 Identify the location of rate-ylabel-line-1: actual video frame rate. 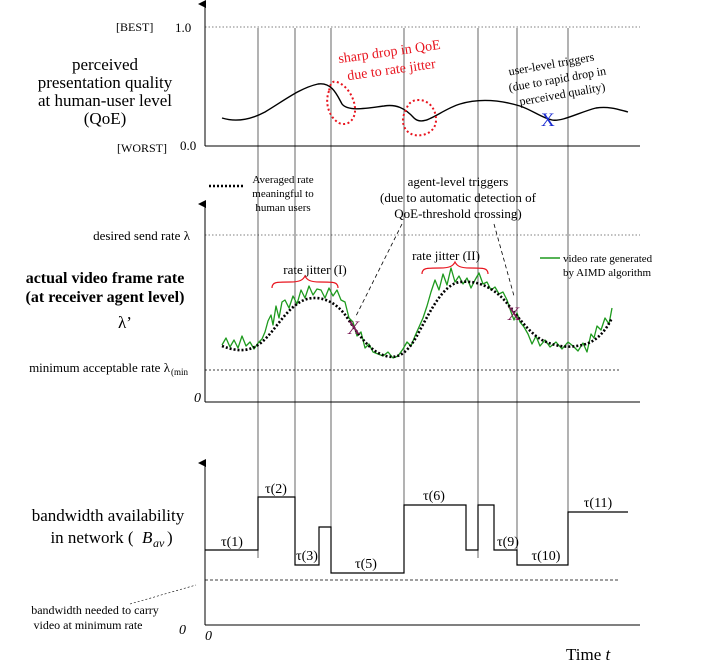
(105, 278).